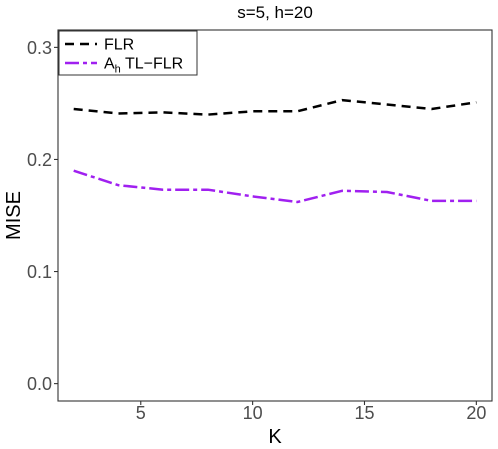 The width and height of the screenshot is (498, 449). What do you see at coordinates (39, 160) in the screenshot?
I see `y-tick-label: 0.2` at bounding box center [39, 160].